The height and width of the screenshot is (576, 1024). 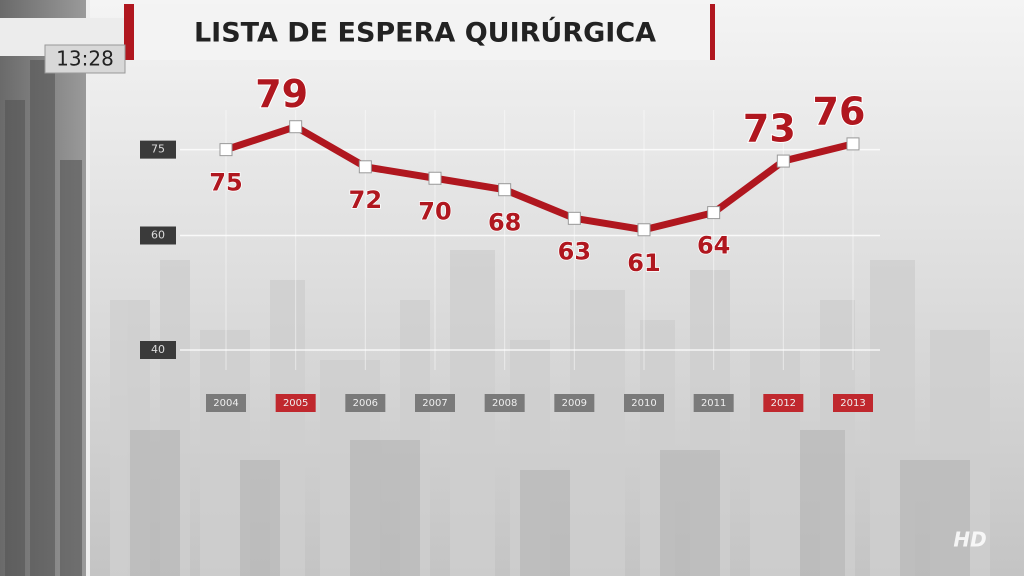 I want to click on clock-box, so click(x=85, y=59).